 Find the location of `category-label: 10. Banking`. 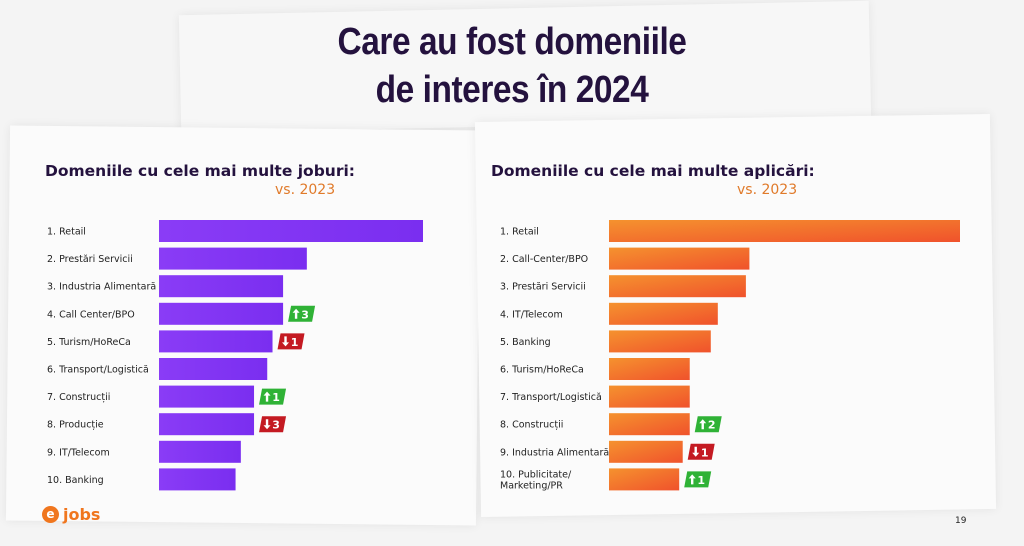

category-label: 10. Banking is located at coordinates (75, 480).